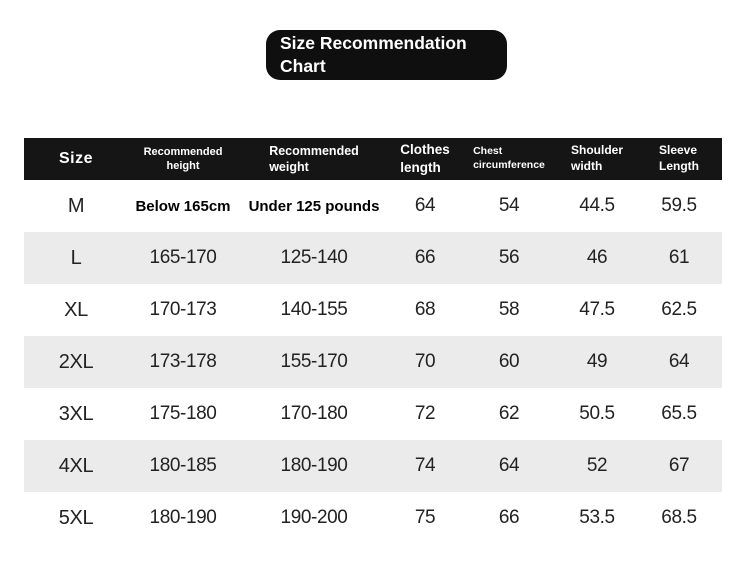  Describe the element at coordinates (679, 205) in the screenshot. I see `cell-sleeve: 59.5` at that location.